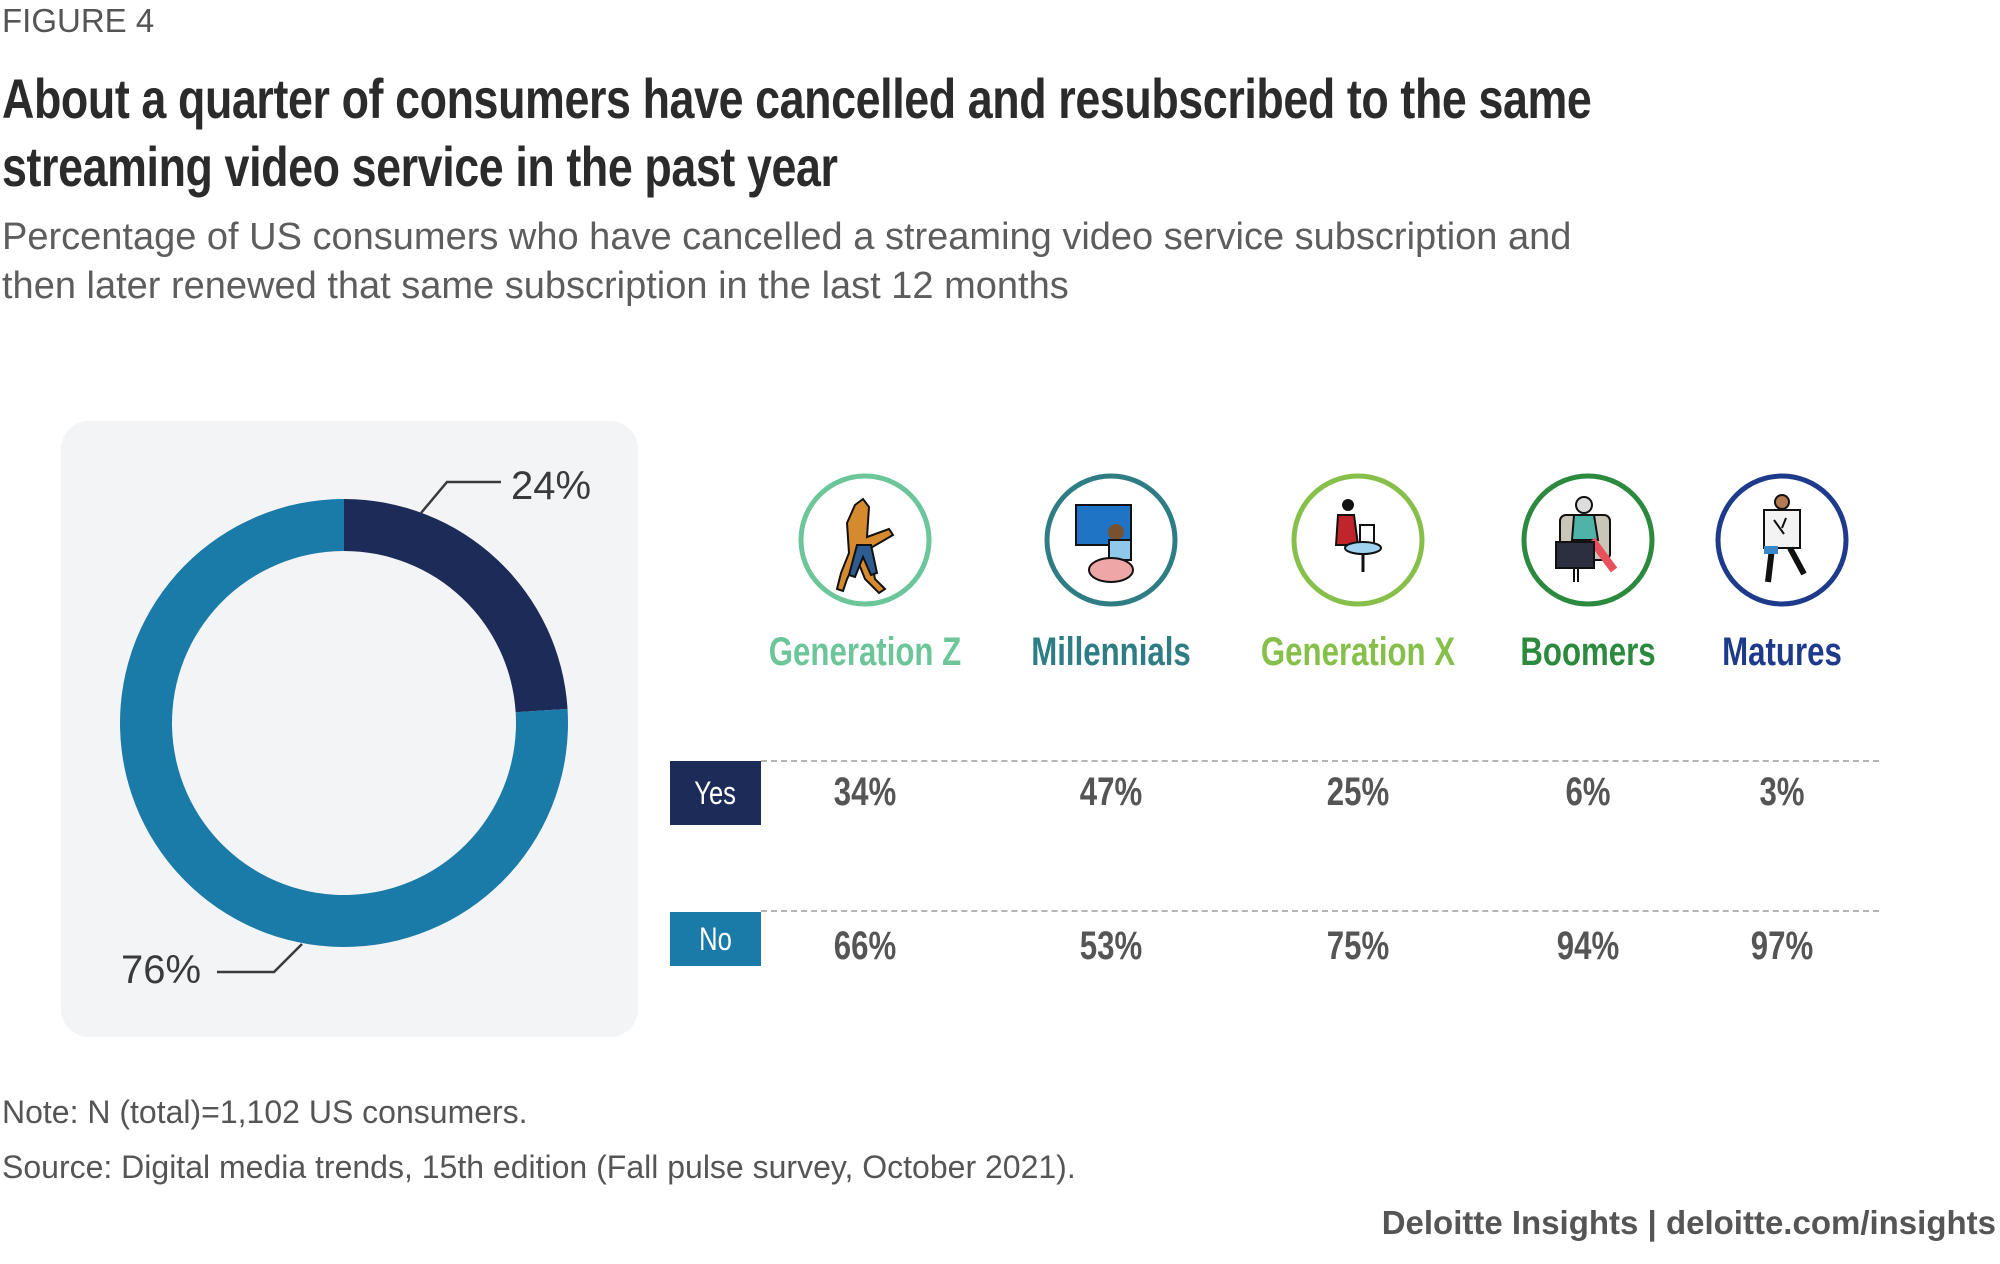 The height and width of the screenshot is (1264, 2000). Describe the element at coordinates (161, 970) in the screenshot. I see `donut-label-no: 76%` at that location.